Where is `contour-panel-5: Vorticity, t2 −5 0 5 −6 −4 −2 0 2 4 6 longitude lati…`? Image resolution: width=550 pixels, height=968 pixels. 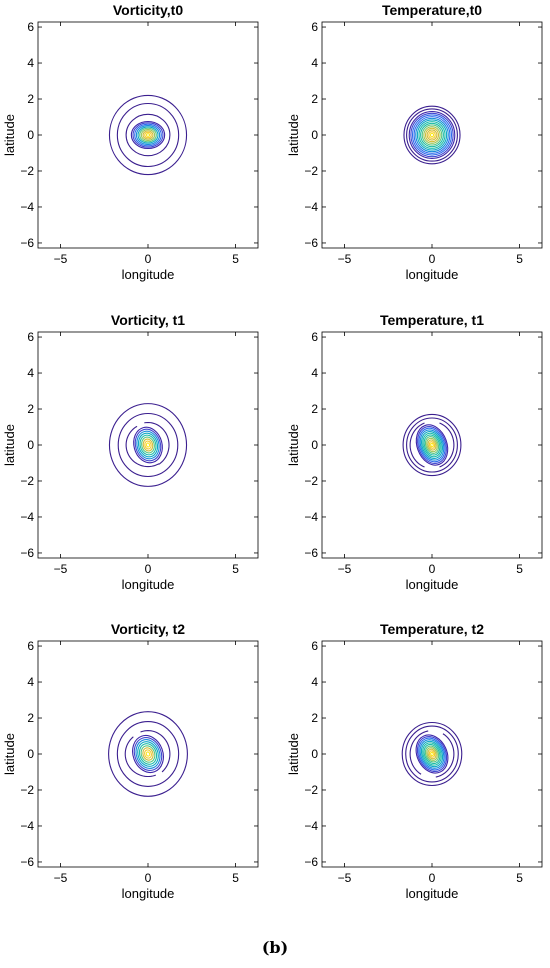
contour-panel-5: Vorticity, t2 −5 0 5 −6 −4 −2 0 2 4 6 longitude lati… is located at coordinates (130, 761).